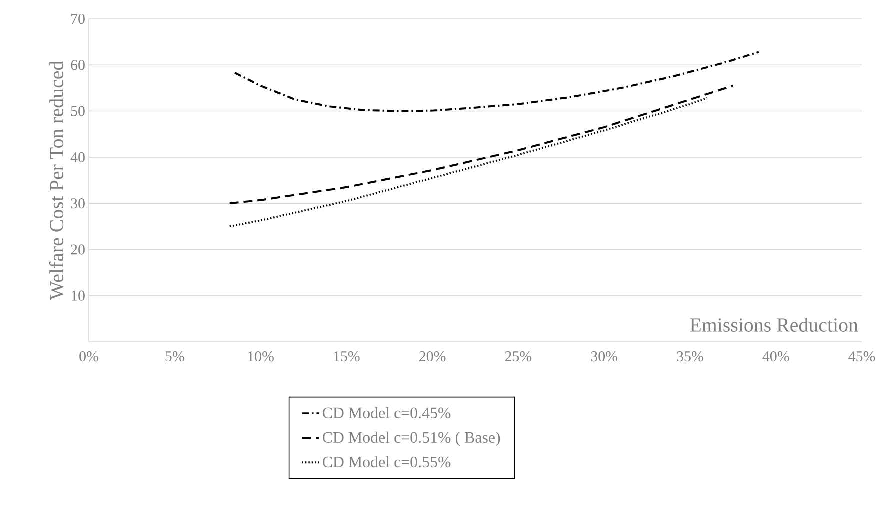  I want to click on y-tick-label: 70, so click(78, 19).